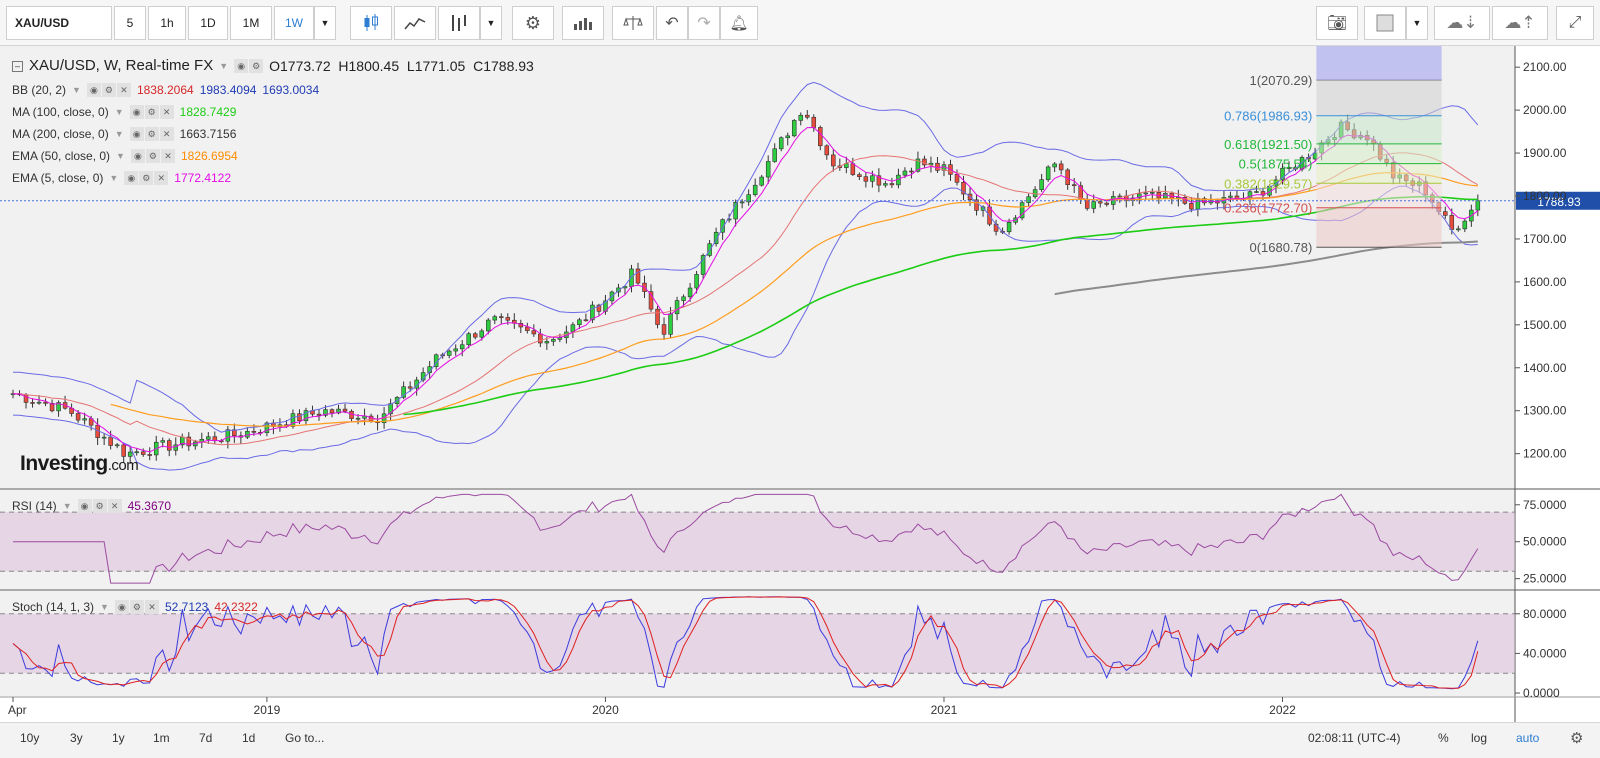 The image size is (1600, 758). Describe the element at coordinates (459, 23) in the screenshot. I see `indicators-button` at that location.